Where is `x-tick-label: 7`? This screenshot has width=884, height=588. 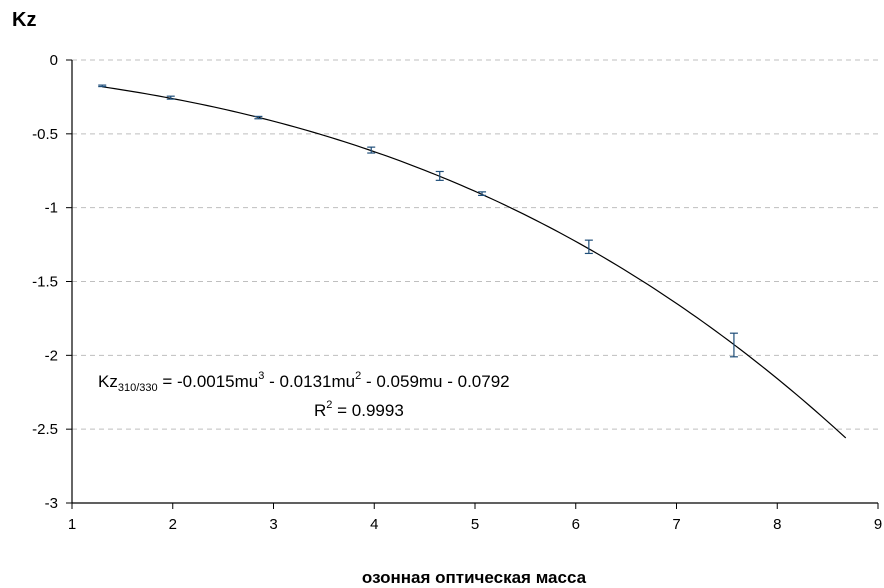
x-tick-label: 7 is located at coordinates (676, 524).